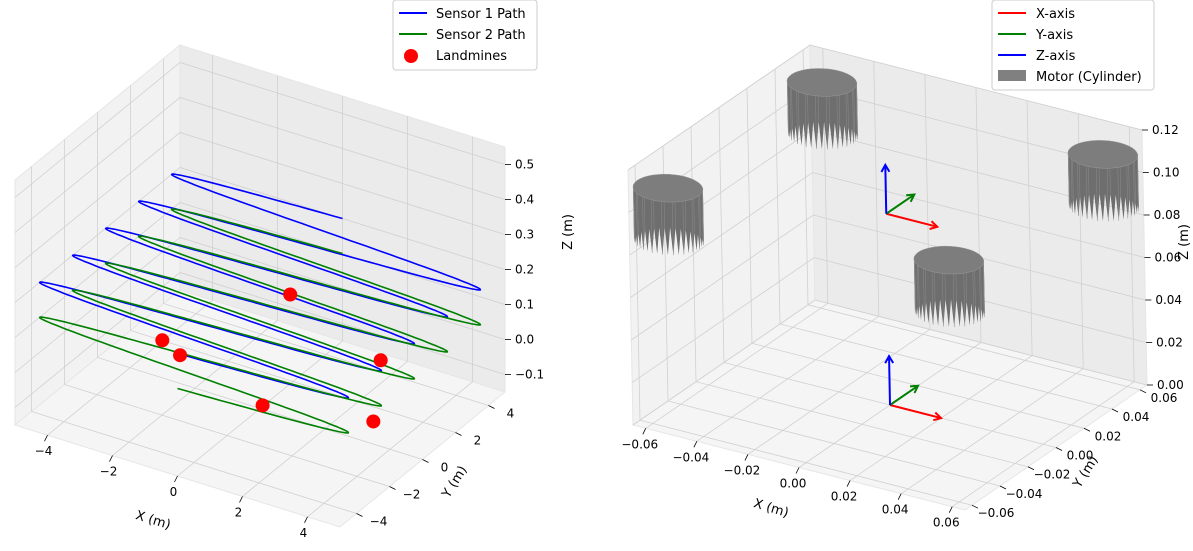 This screenshot has width=1193, height=551. I want to click on z-tick-label: 0.0, so click(524, 340).